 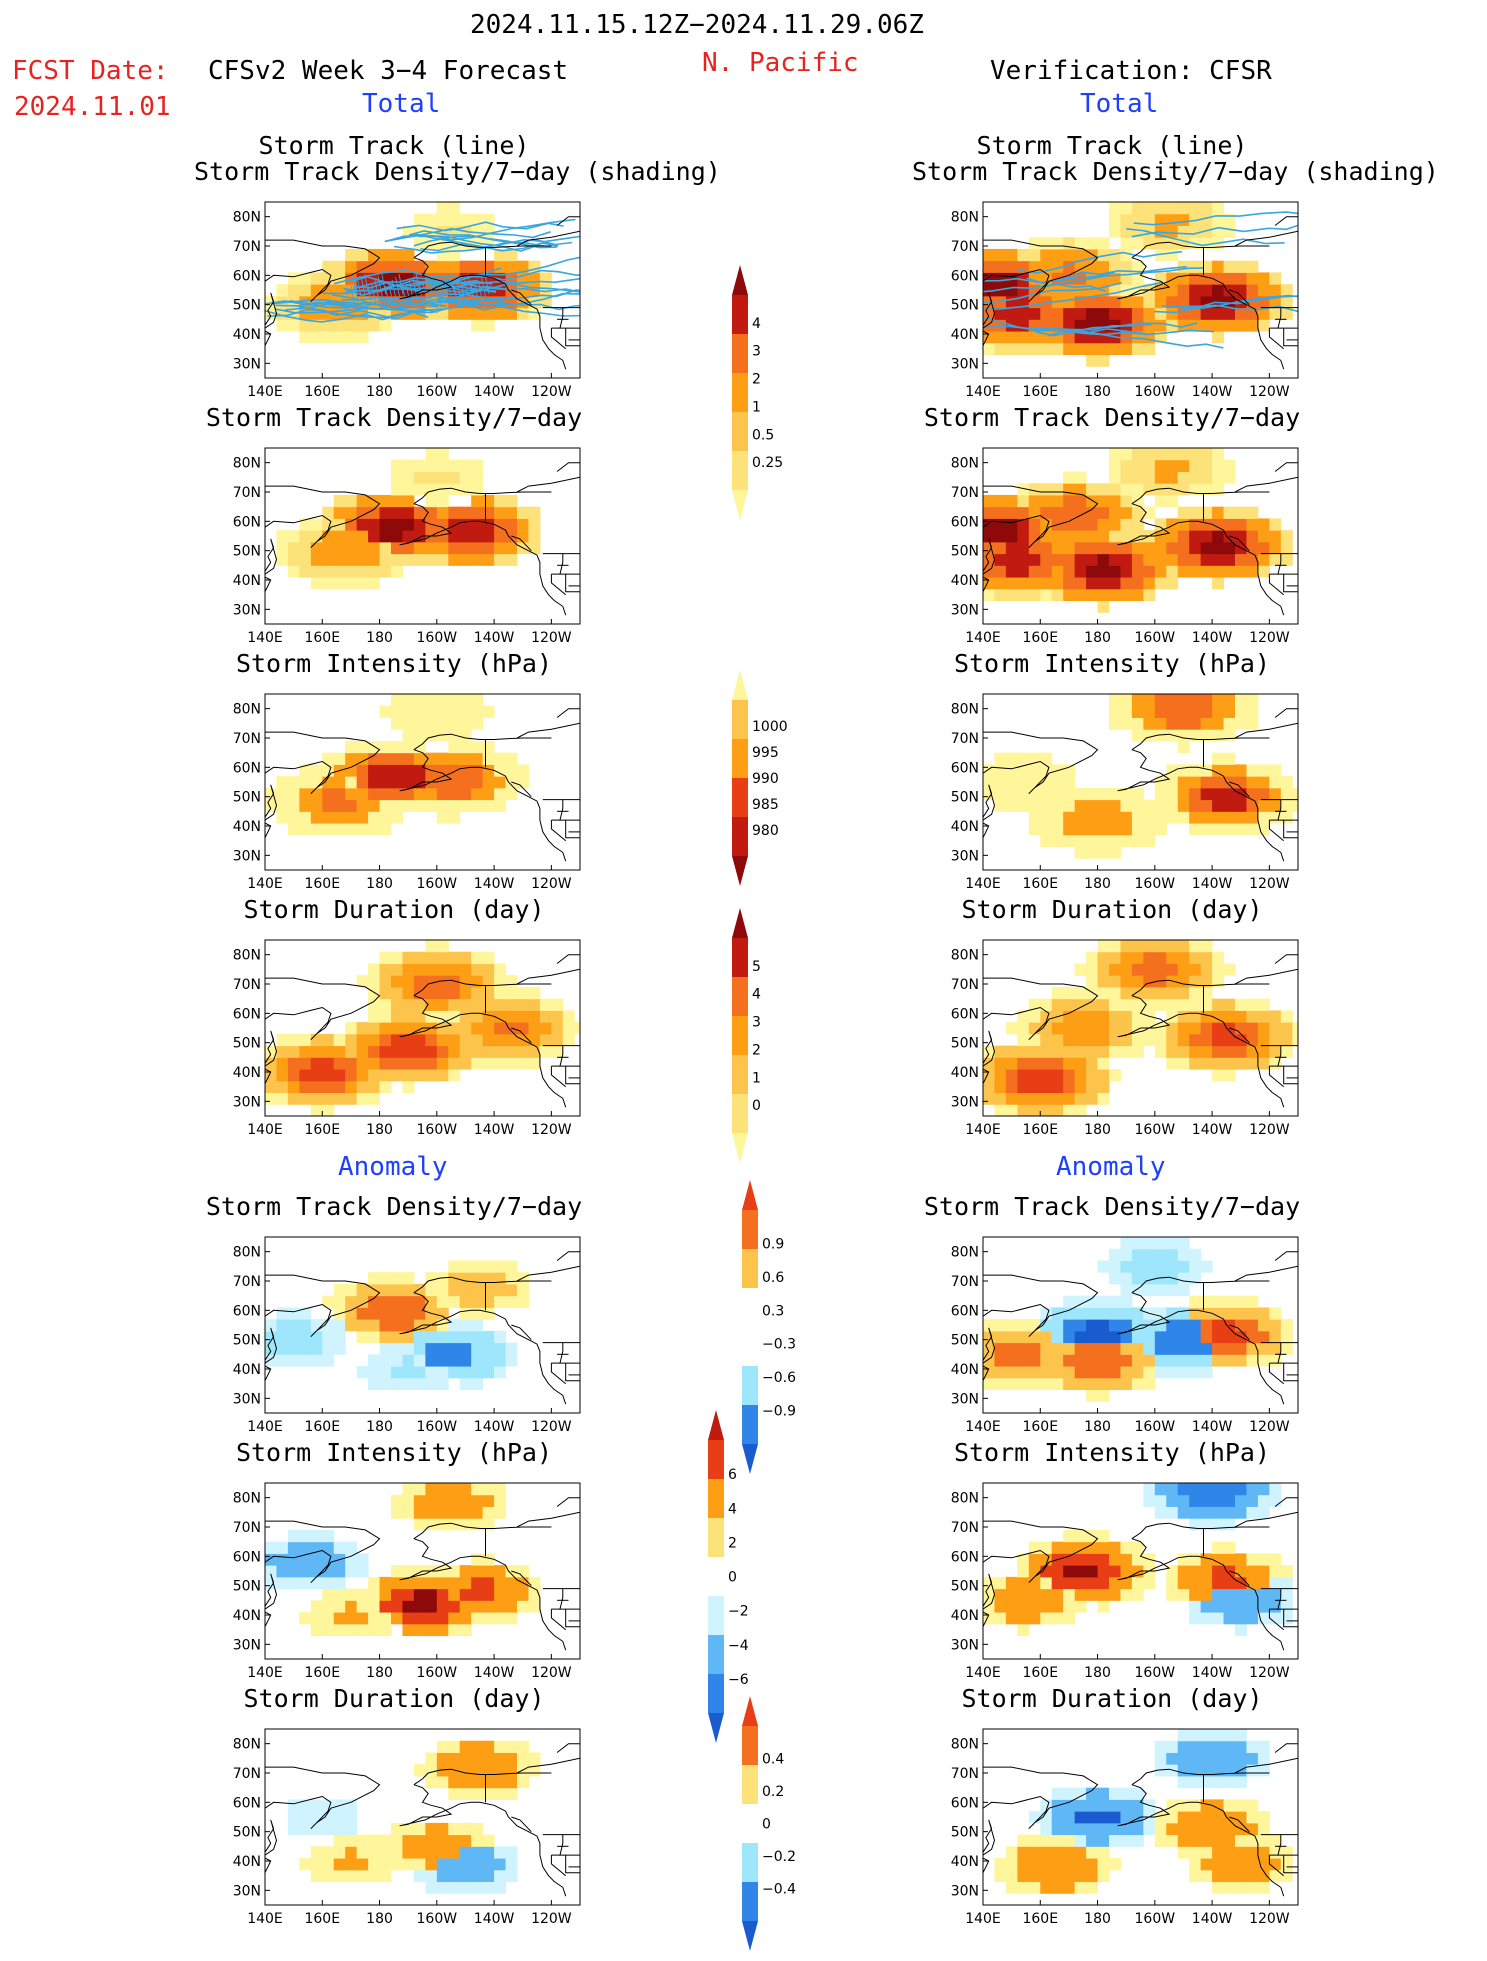 I want to click on lat-tick-label: 50N, so click(x=247, y=1587).